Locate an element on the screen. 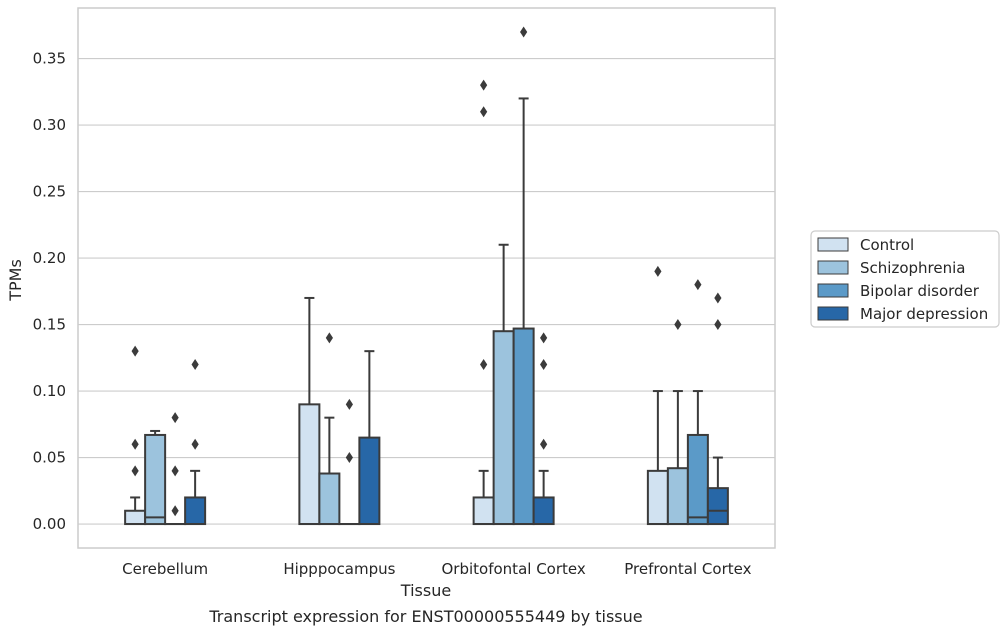  x-axis-label: Tissue is located at coordinates (425, 590).